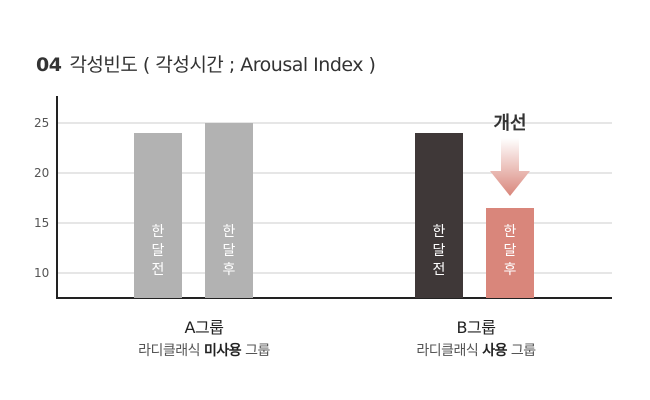  I want to click on group-a-desc-bold: 미사용, so click(223, 351).